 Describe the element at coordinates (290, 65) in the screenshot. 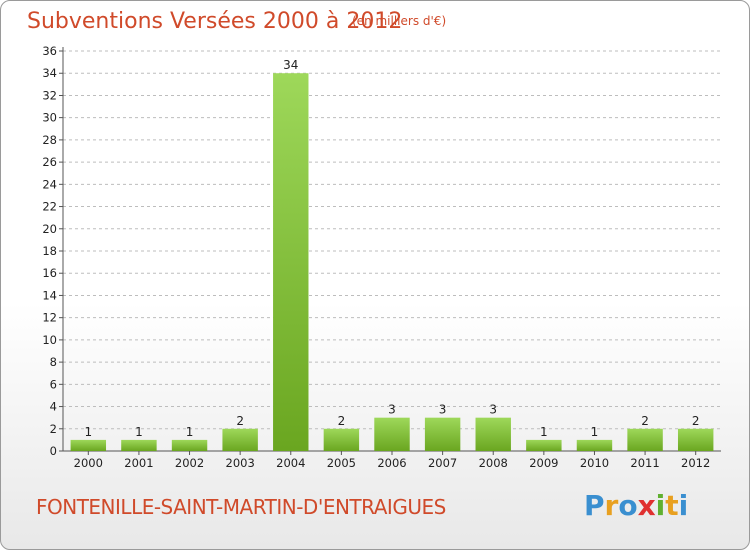

I see `bar-value-label: 34` at that location.